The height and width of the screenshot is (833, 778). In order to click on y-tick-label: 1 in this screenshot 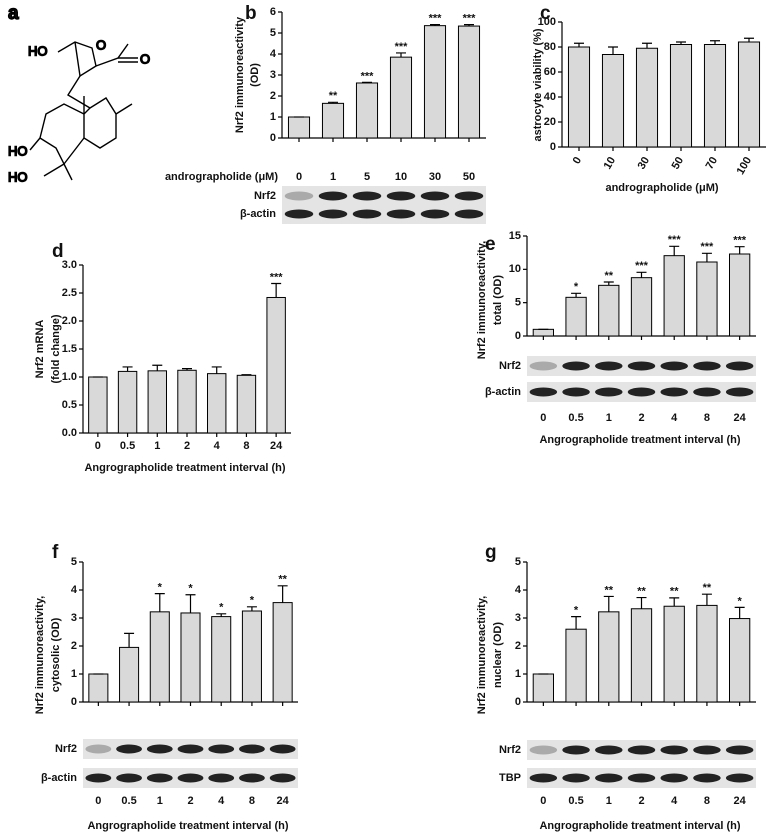, I will do `click(273, 117)`.